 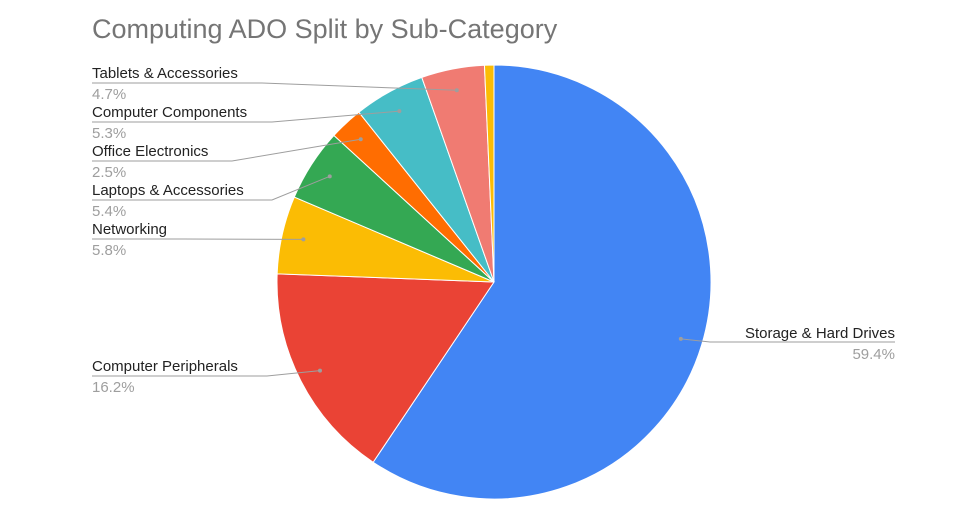 What do you see at coordinates (109, 94) in the screenshot?
I see `slice-percent: 4.7%` at bounding box center [109, 94].